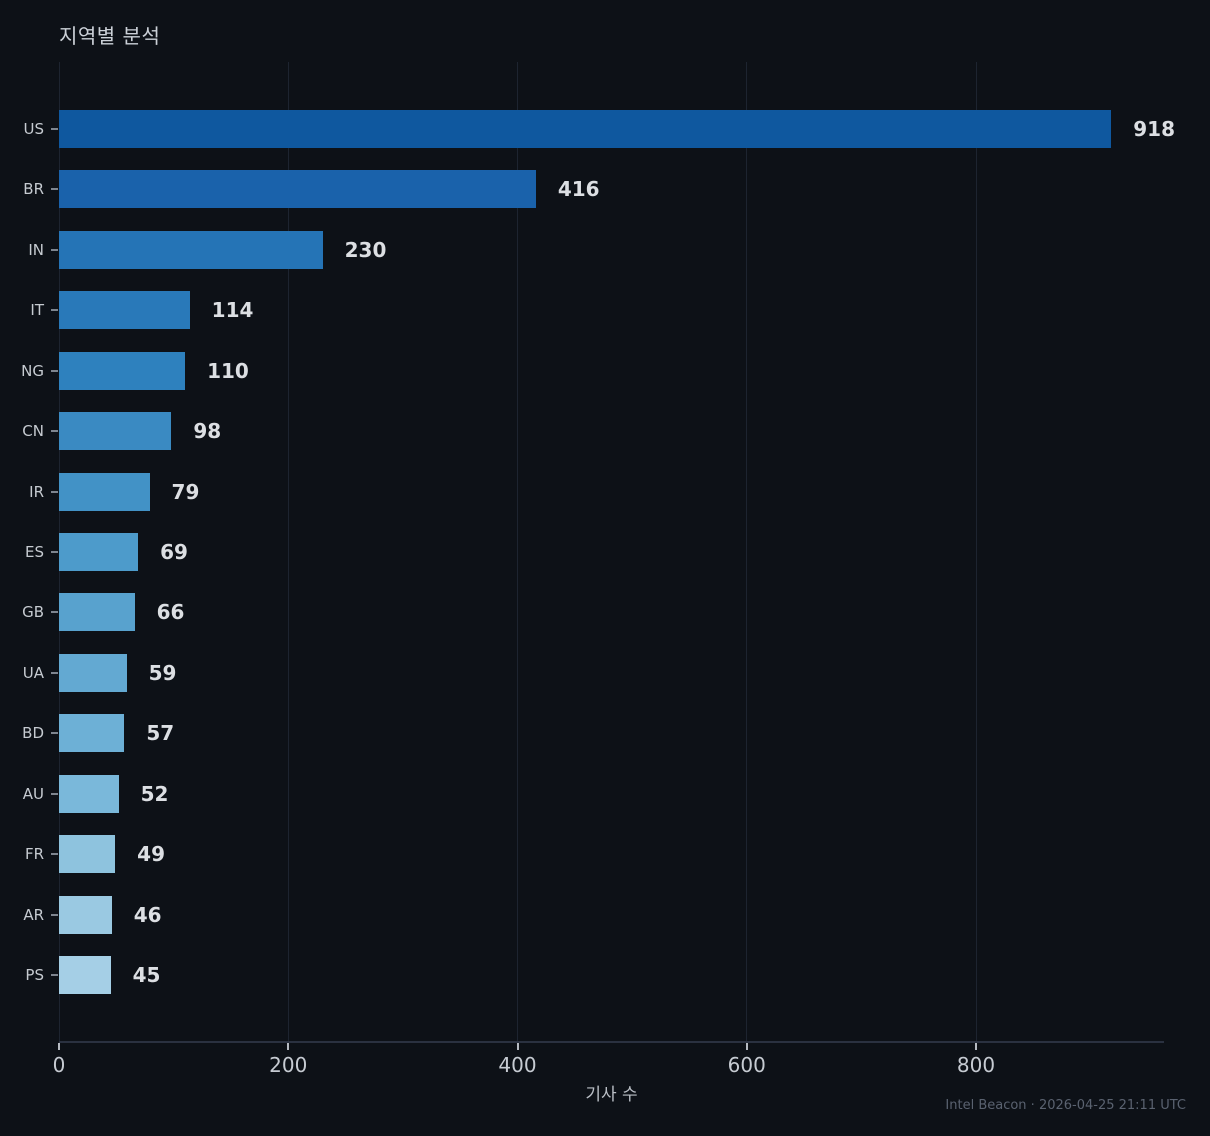 The width and height of the screenshot is (1210, 1136). What do you see at coordinates (33, 733) in the screenshot?
I see `category-label: BD` at bounding box center [33, 733].